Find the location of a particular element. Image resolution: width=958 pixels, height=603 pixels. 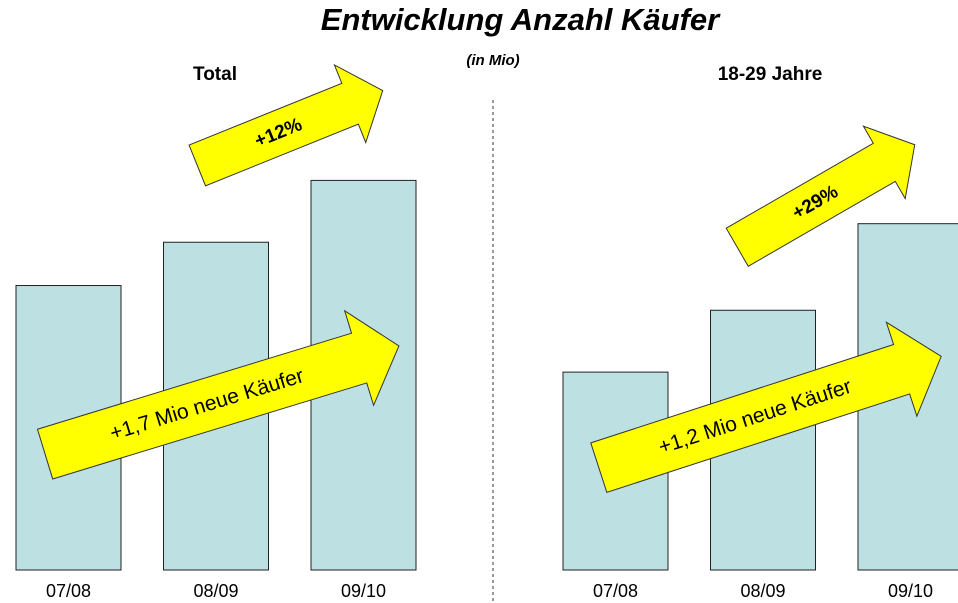

panel-title: 18-29 Jahre is located at coordinates (770, 74).